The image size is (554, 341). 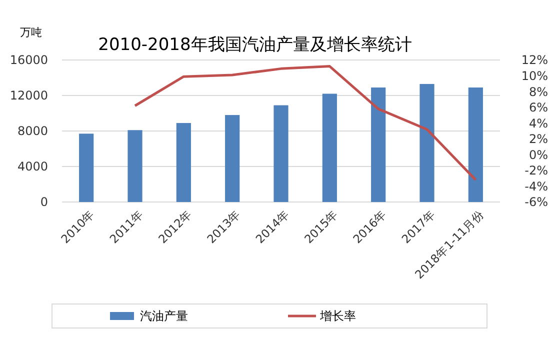 I want to click on y2-tick-label: 10%, so click(x=534, y=75).